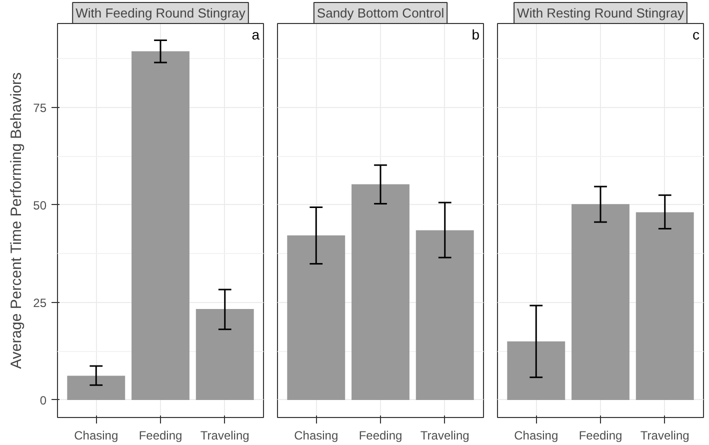 The height and width of the screenshot is (445, 709). Describe the element at coordinates (40, 107) in the screenshot. I see `y-tick-label: 75` at that location.